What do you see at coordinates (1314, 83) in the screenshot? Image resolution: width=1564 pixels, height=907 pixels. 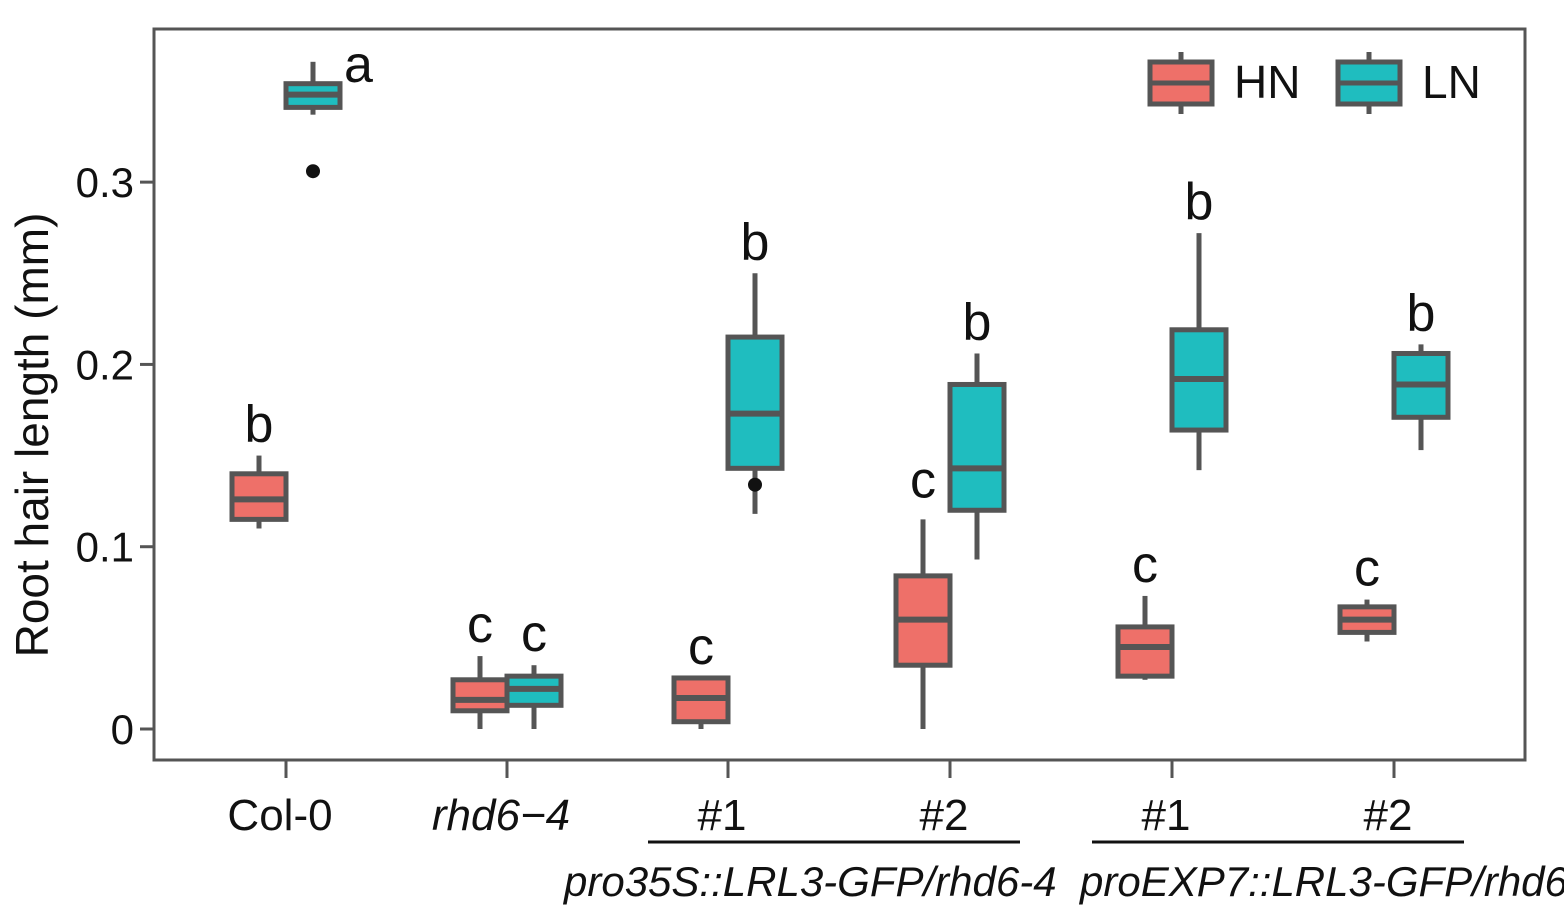 I see `legend: HN LN` at bounding box center [1314, 83].